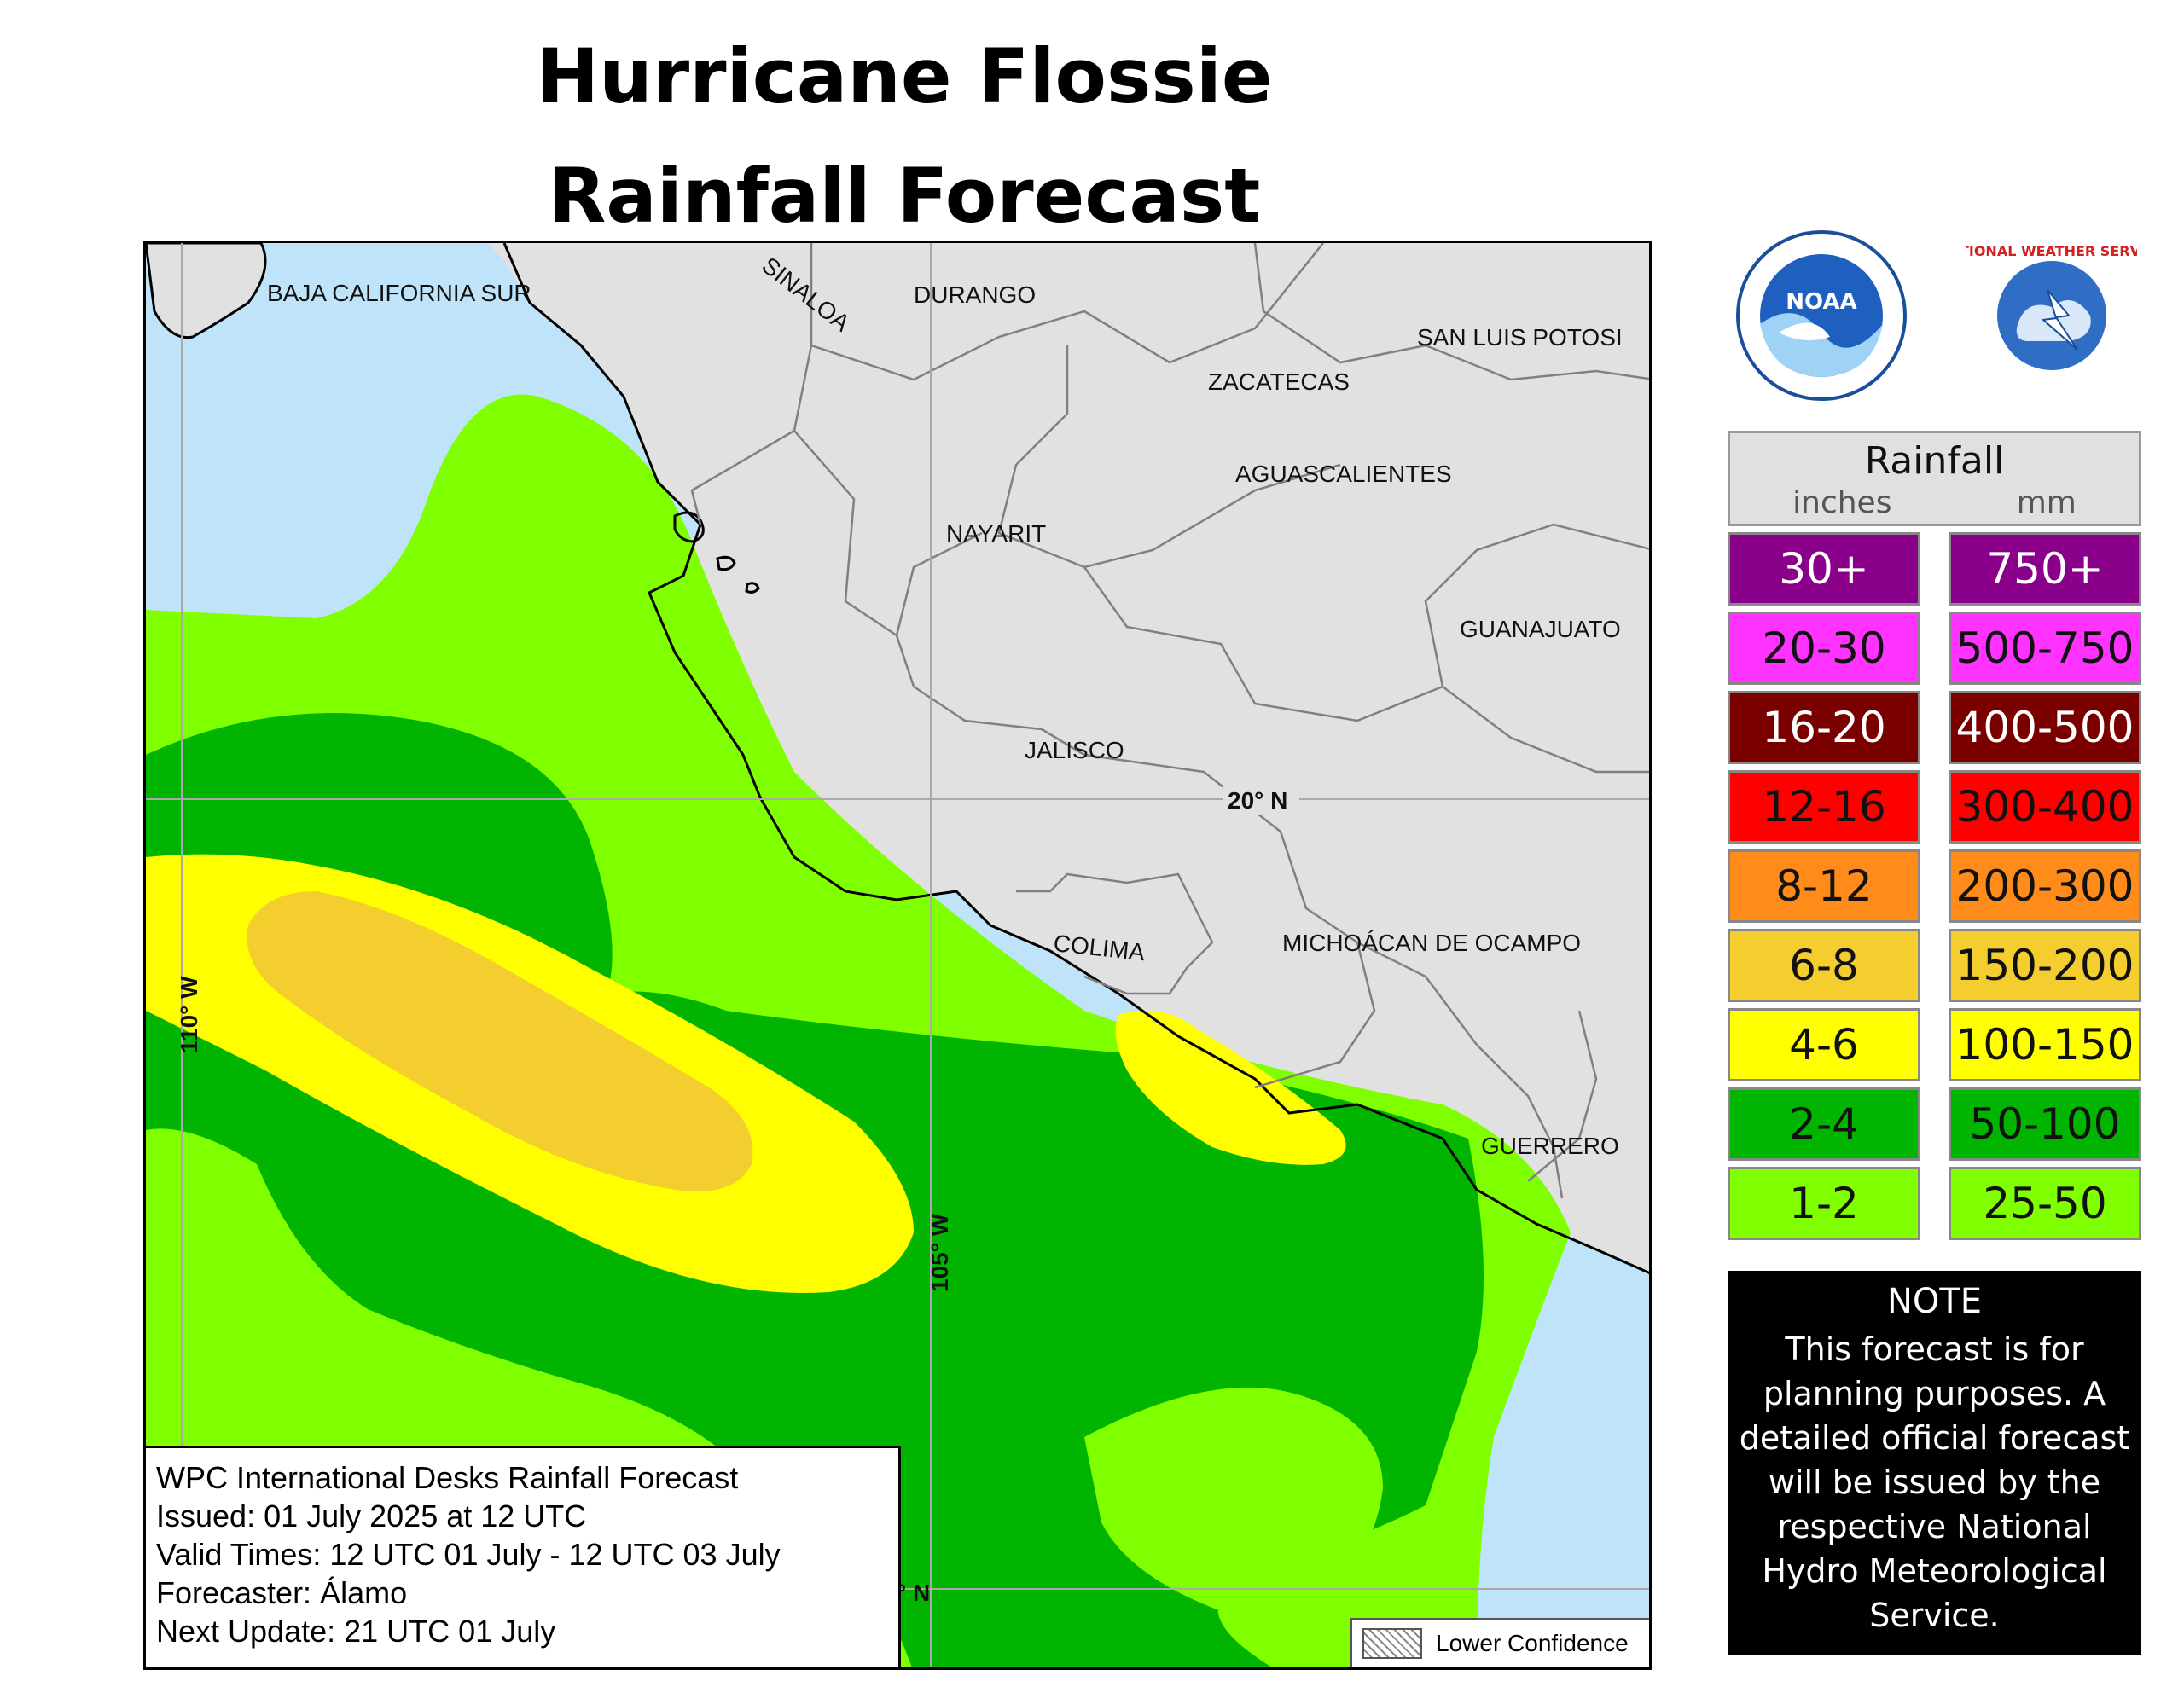 This screenshot has height=1687, width=2184. I want to click on info-forecaster: Forecaster: Álamo, so click(282, 1593).